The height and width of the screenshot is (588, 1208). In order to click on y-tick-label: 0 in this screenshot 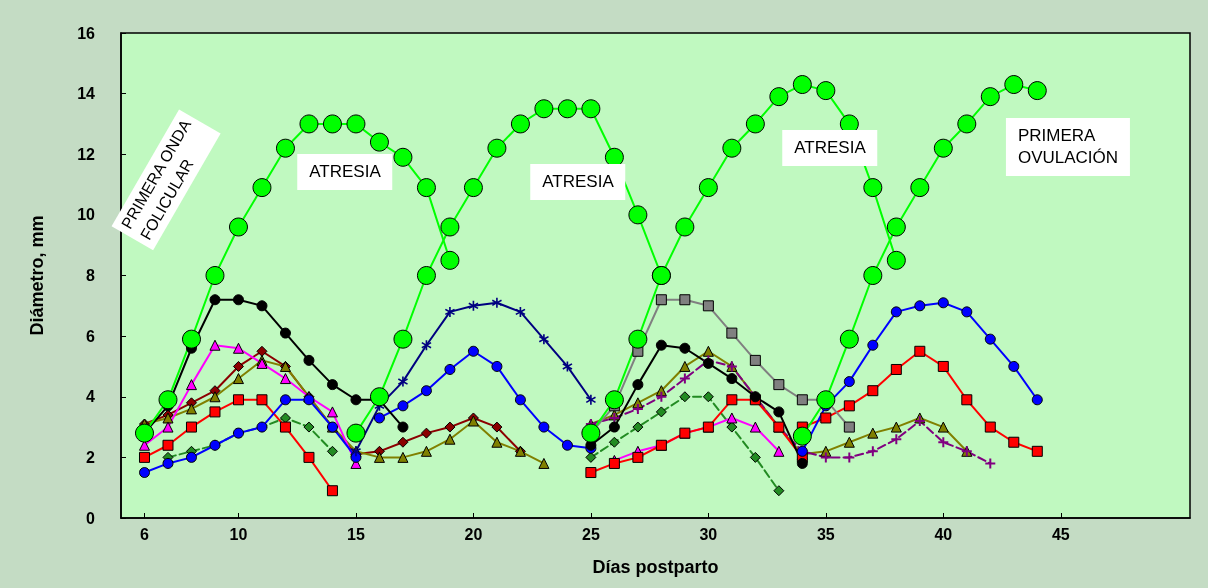, I will do `click(91, 518)`.